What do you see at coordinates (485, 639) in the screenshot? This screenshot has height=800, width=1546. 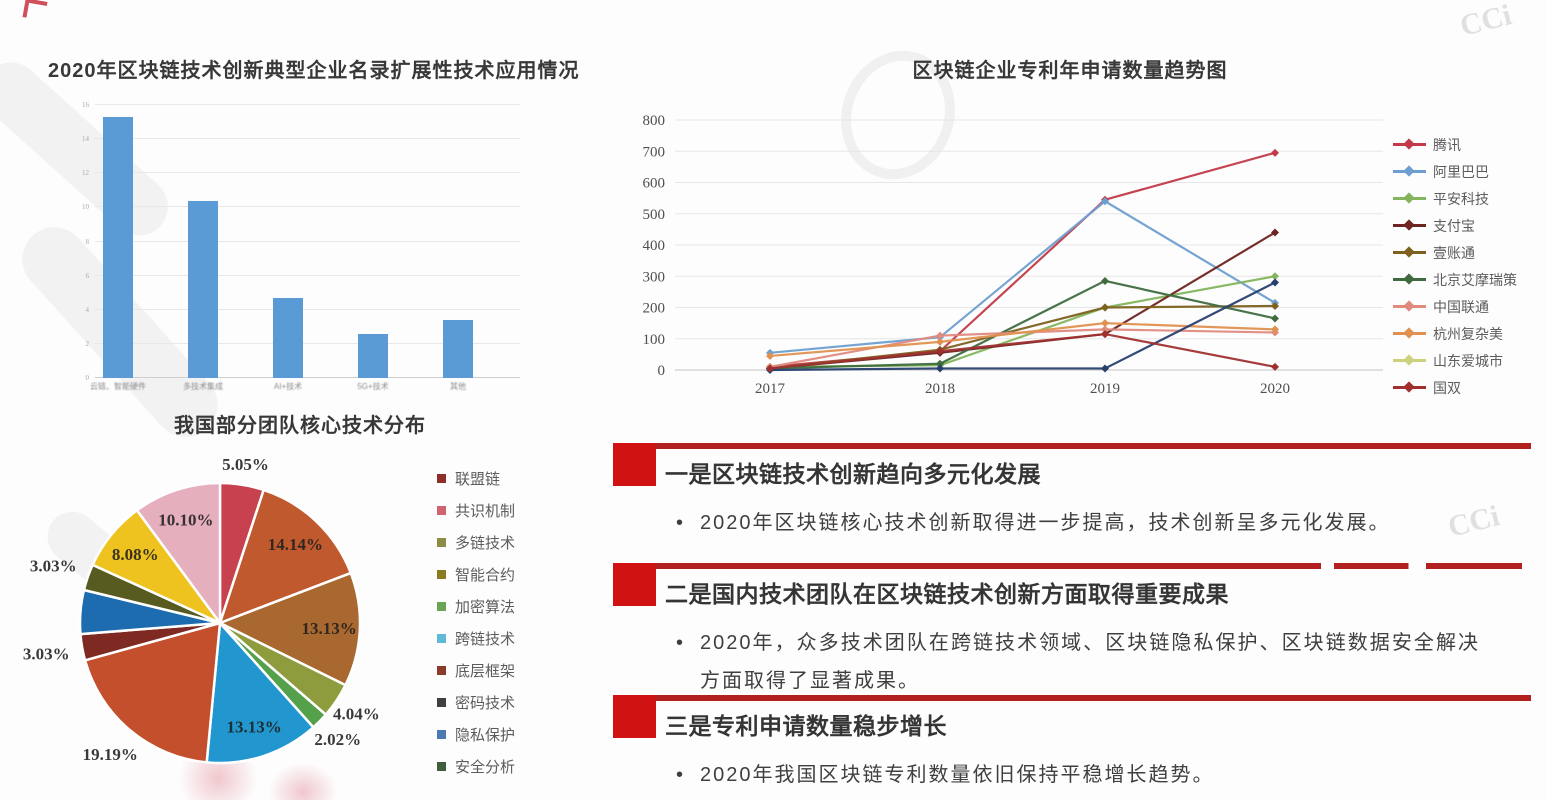 I see `legend-label: 跨链技术` at bounding box center [485, 639].